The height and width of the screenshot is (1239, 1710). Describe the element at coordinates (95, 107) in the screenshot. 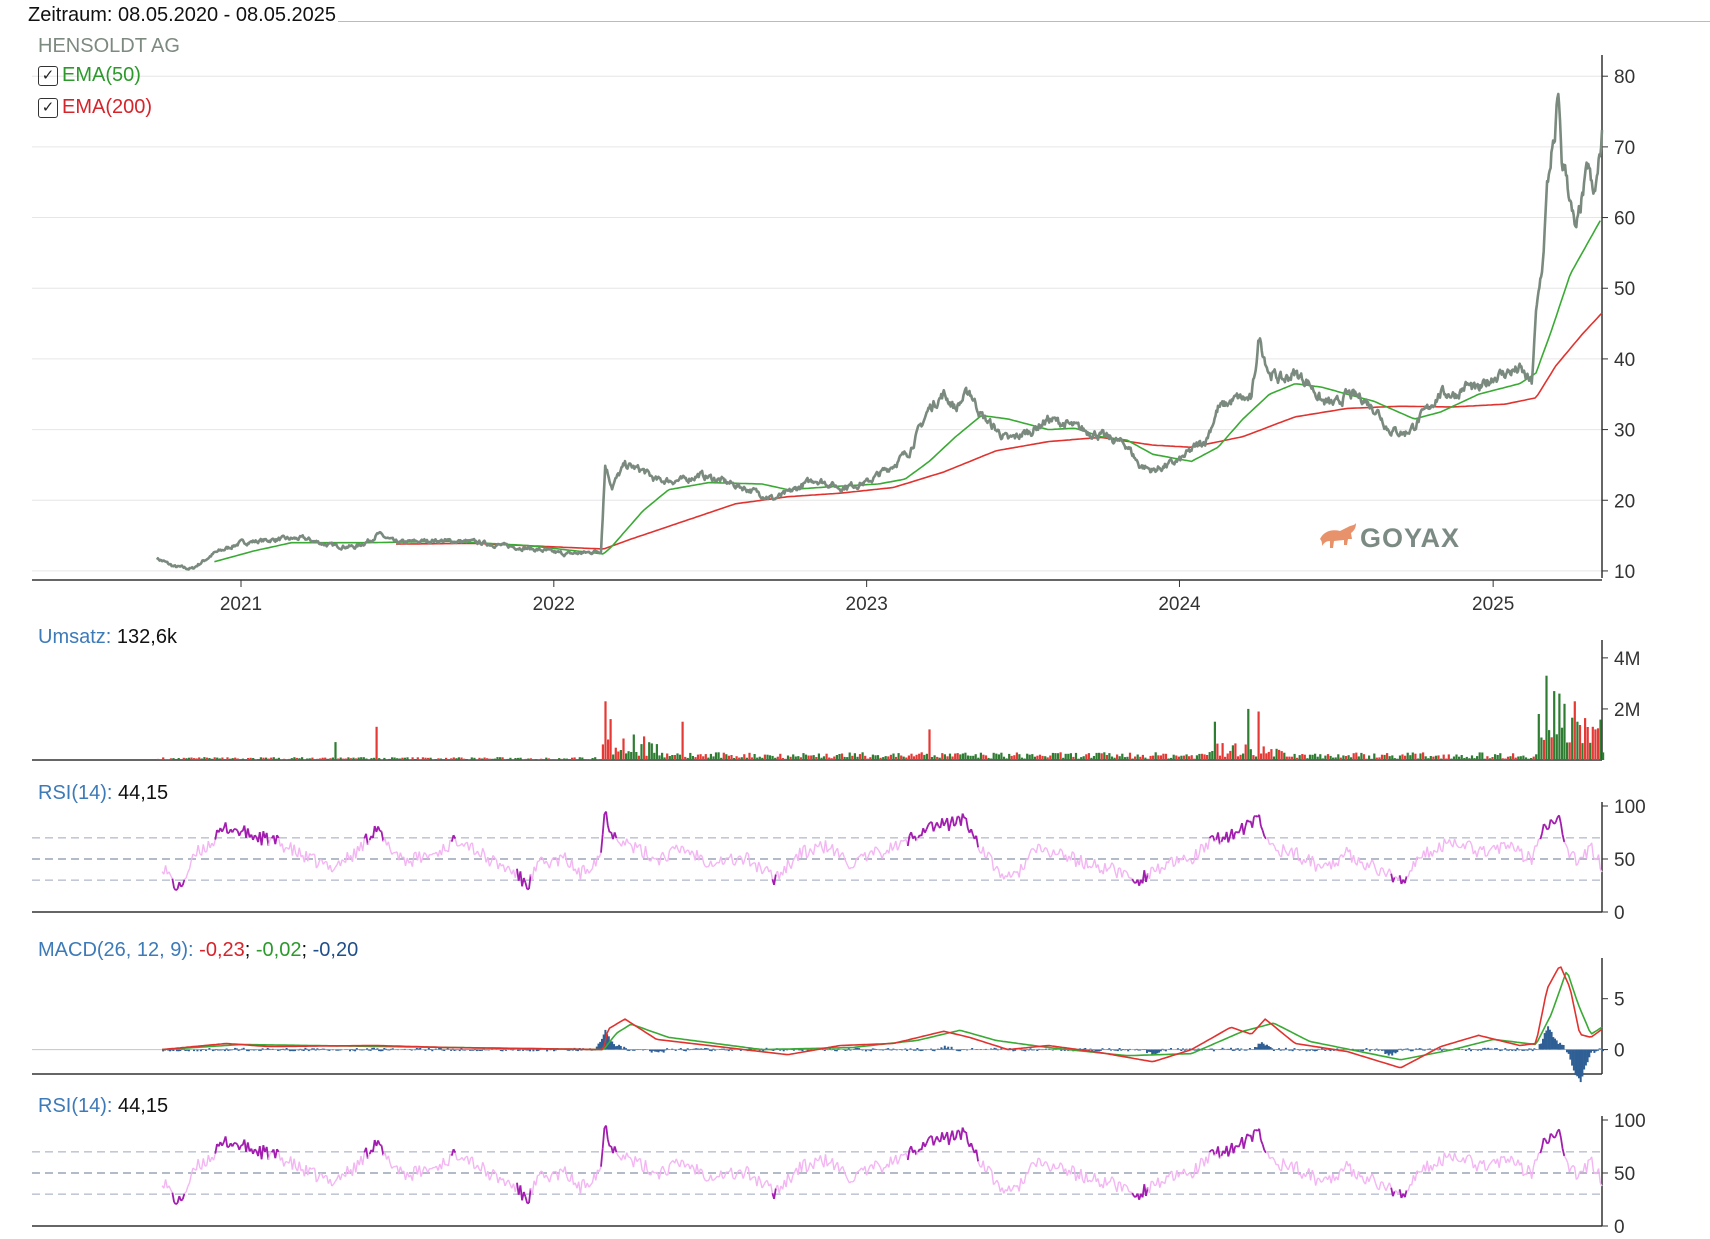

I see `legend-ema200: ✓ EMA(200)` at that location.